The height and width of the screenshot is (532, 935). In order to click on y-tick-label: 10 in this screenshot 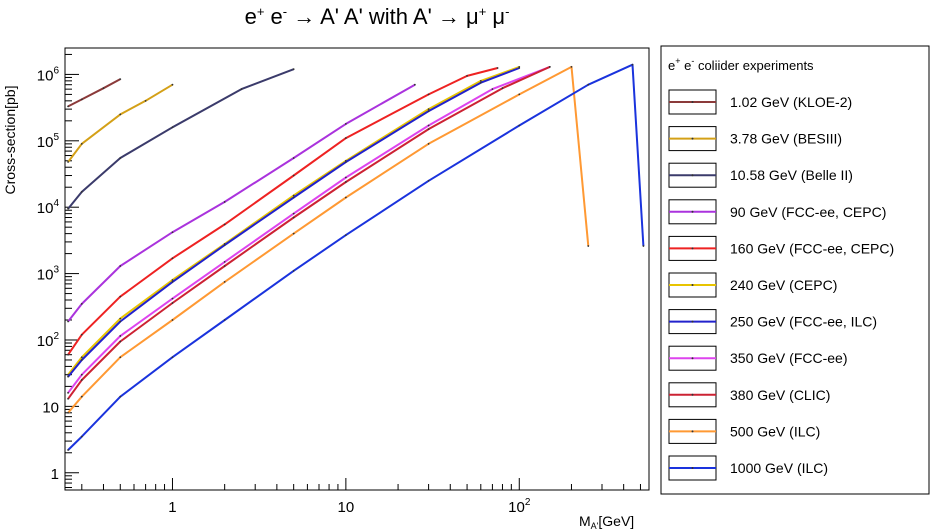, I will do `click(50, 407)`.